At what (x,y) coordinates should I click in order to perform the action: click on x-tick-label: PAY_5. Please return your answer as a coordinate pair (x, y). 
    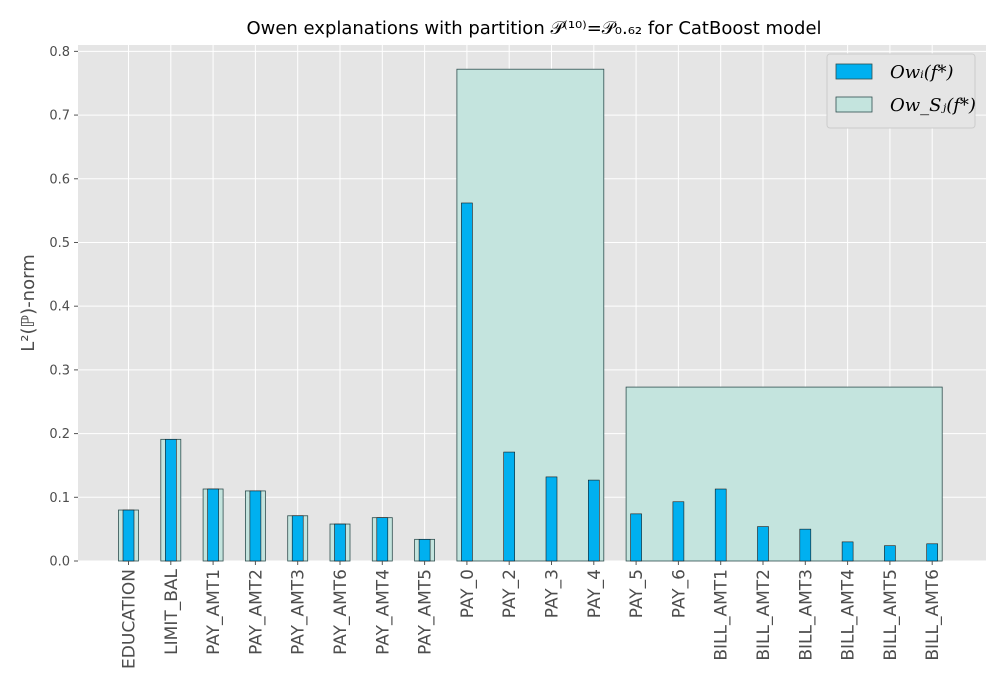
    Looking at the image, I should click on (637, 593).